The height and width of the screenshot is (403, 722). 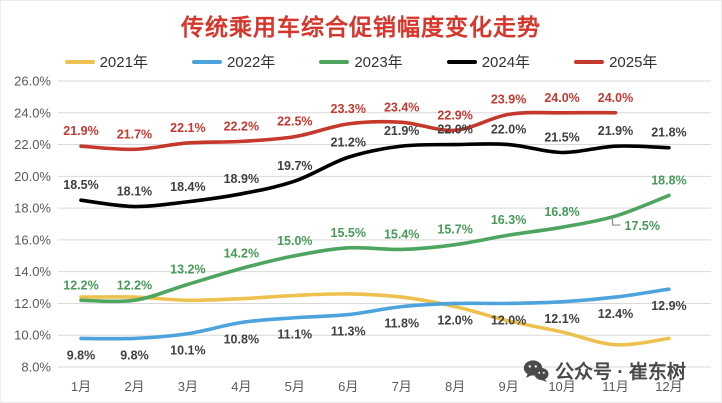 I want to click on data-label-2025年: 21.7%, so click(x=134, y=134).